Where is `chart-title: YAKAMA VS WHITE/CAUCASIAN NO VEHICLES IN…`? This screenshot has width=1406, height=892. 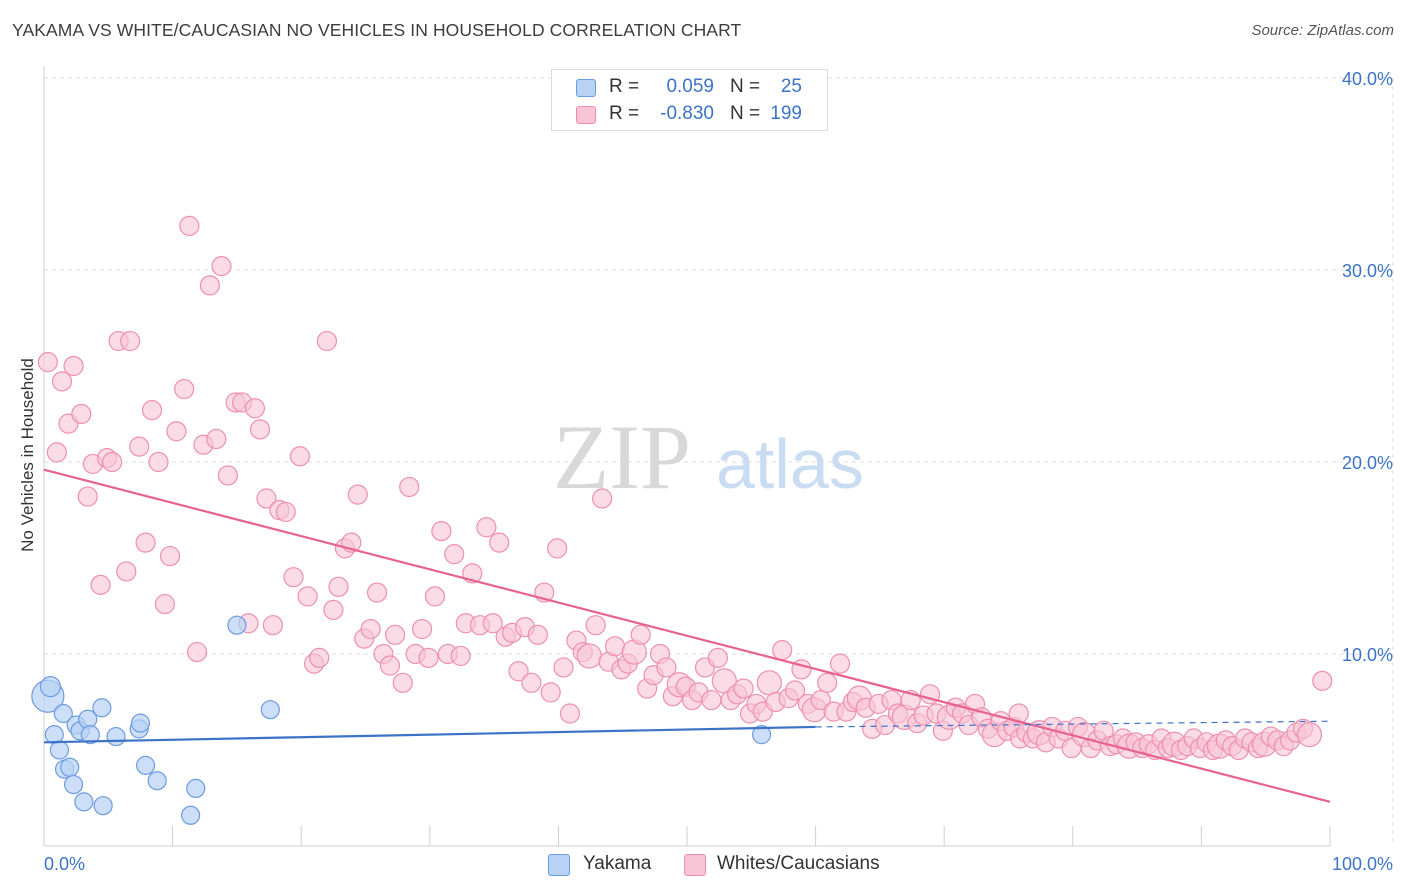 chart-title: YAKAMA VS WHITE/CAUCASIAN NO VEHICLES IN… is located at coordinates (377, 30).